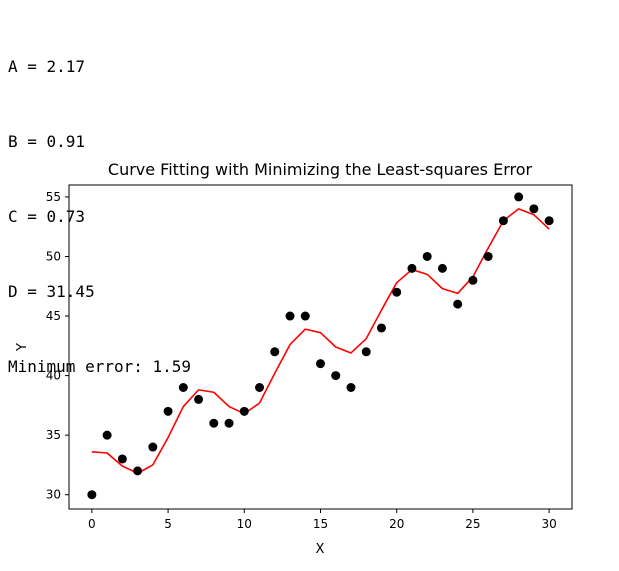  What do you see at coordinates (53, 435) in the screenshot?
I see `y-tick-label: 35` at bounding box center [53, 435].